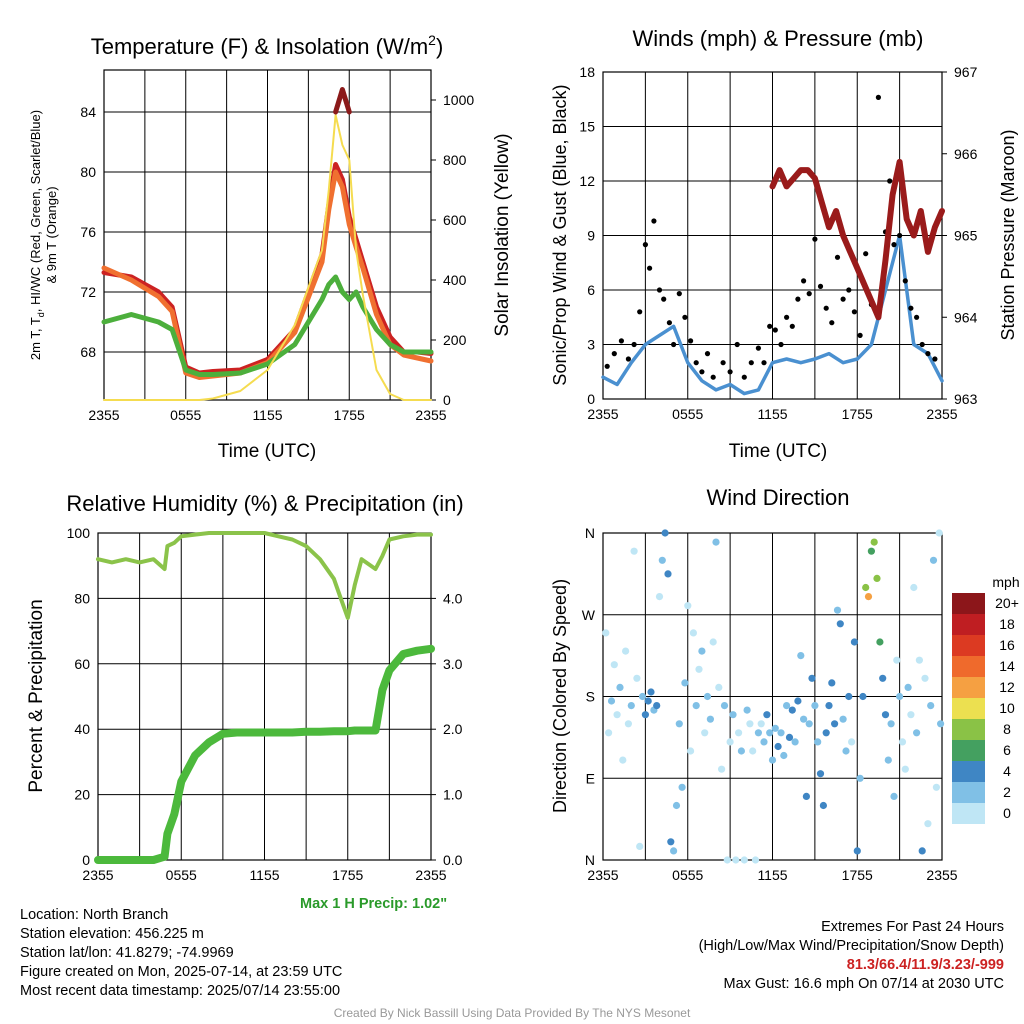 The height and width of the screenshot is (1024, 1024). I want to click on rh-y2tick-label: 2.0, so click(453, 729).